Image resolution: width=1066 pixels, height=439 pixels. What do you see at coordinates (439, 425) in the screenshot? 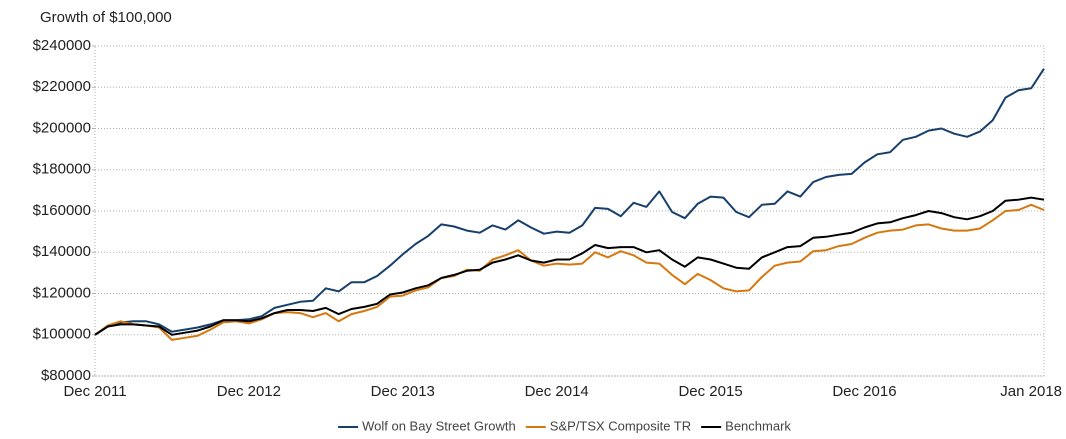
I see `legend-label: Wolf on Bay Street Growth` at bounding box center [439, 425].